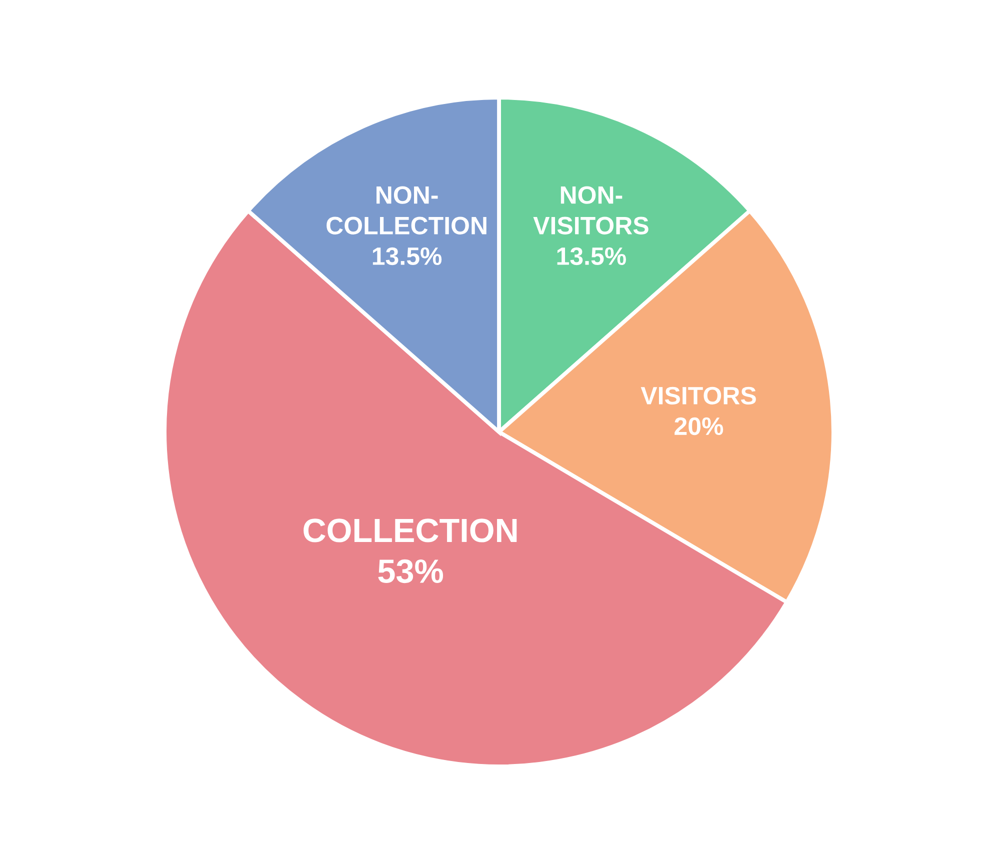 The width and height of the screenshot is (1000, 861). What do you see at coordinates (590, 210) in the screenshot?
I see `slice-label: NON- VISITORS` at bounding box center [590, 210].